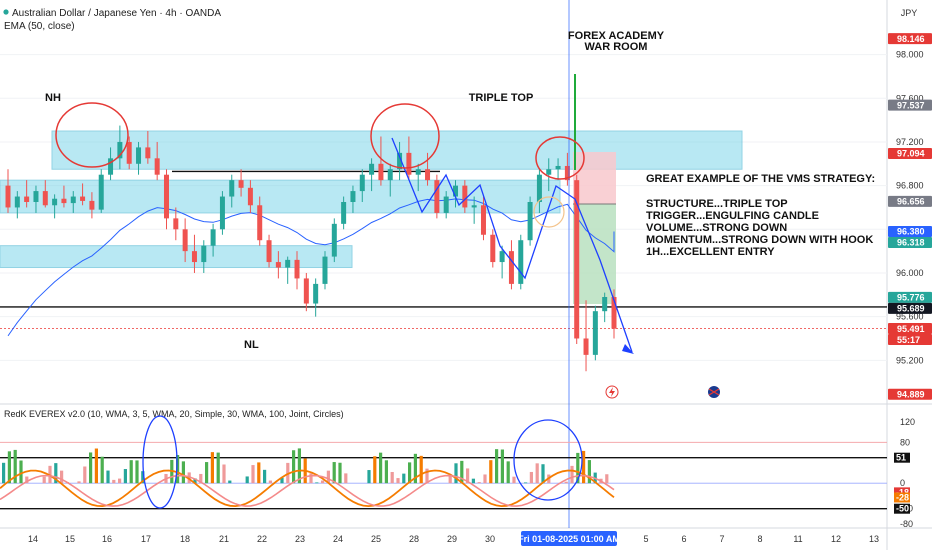 Image resolution: width=932 pixels, height=550 pixels. Describe the element at coordinates (251, 345) in the screenshot. I see `nl-label: NL` at that location.